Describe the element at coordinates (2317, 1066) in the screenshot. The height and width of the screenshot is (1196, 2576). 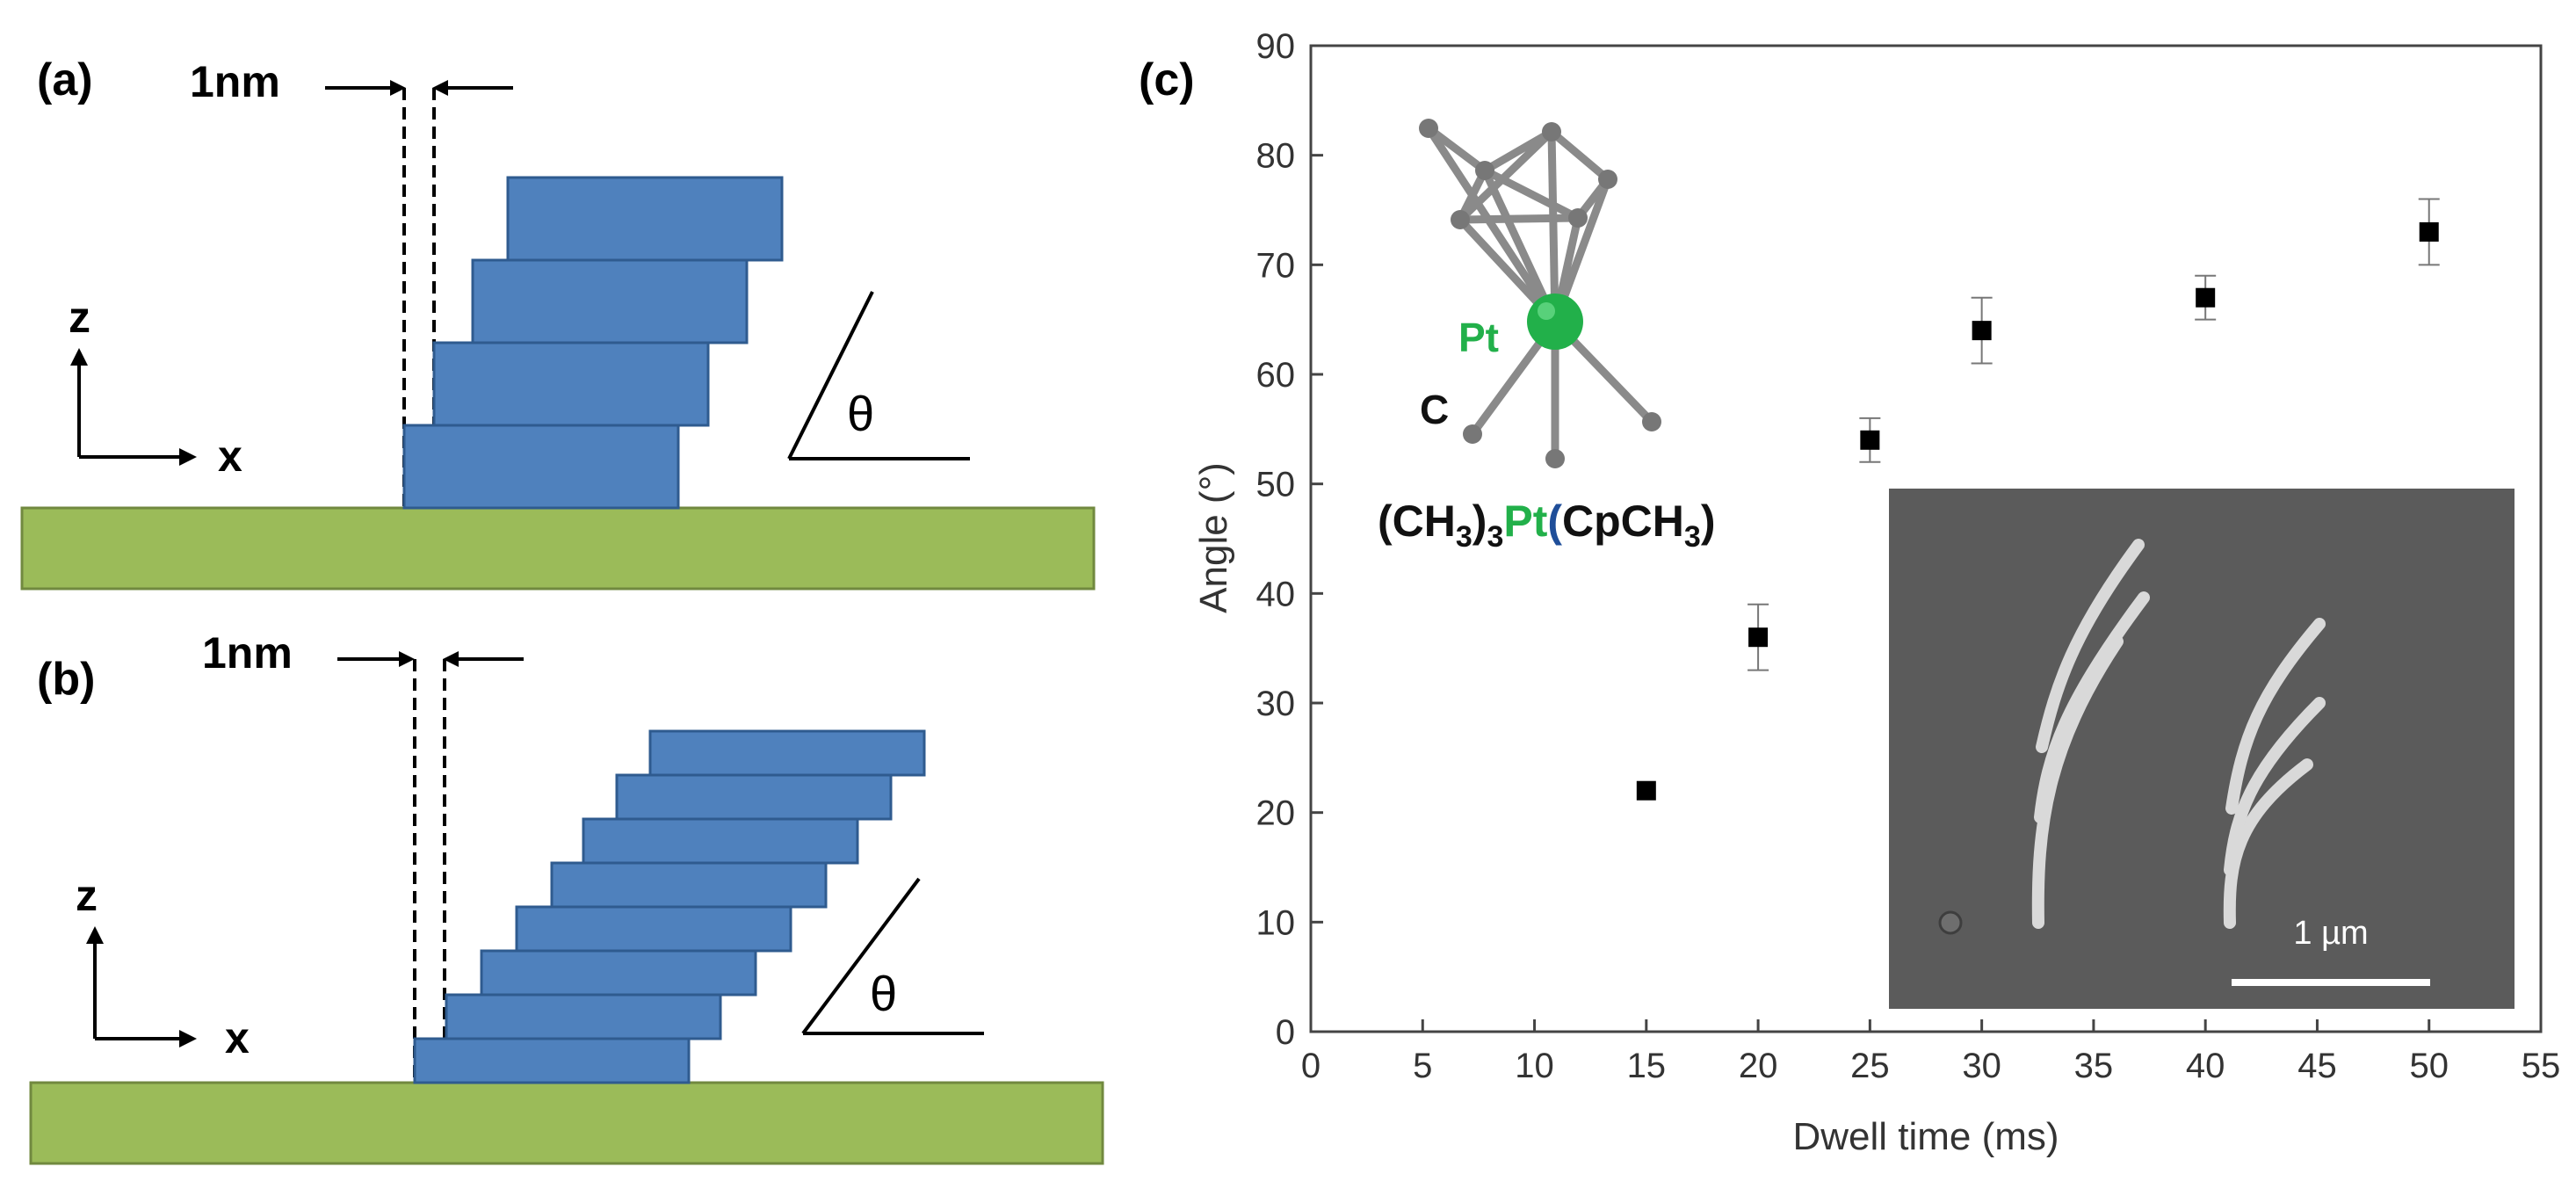
I see `x-tick-label: 45` at that location.